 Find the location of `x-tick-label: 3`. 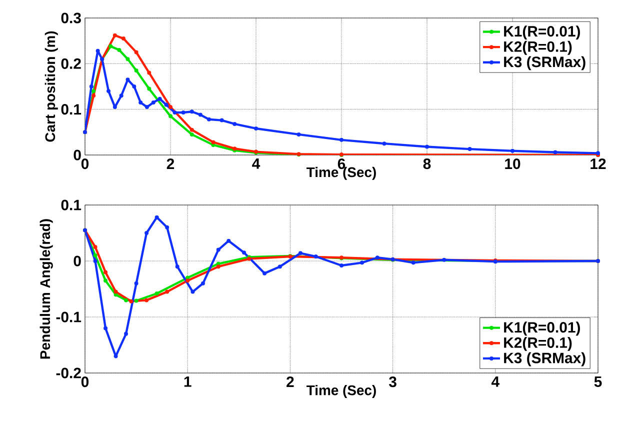

x-tick-label: 3 is located at coordinates (392, 382).